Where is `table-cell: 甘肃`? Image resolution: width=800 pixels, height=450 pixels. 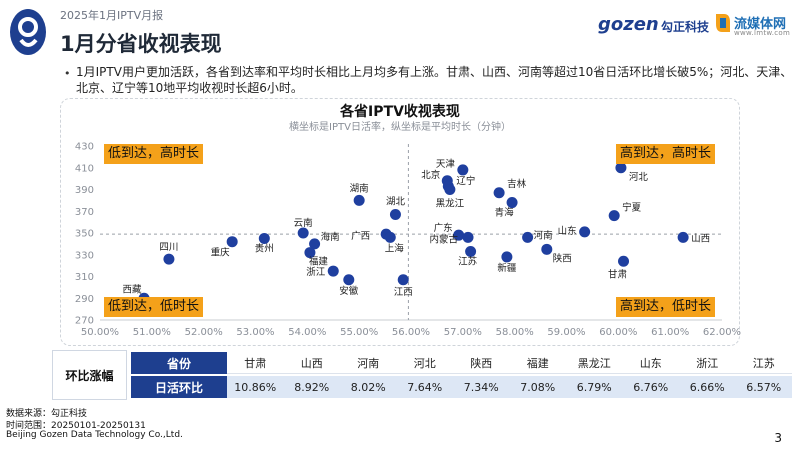 table-cell: 甘肃 is located at coordinates (255, 363).